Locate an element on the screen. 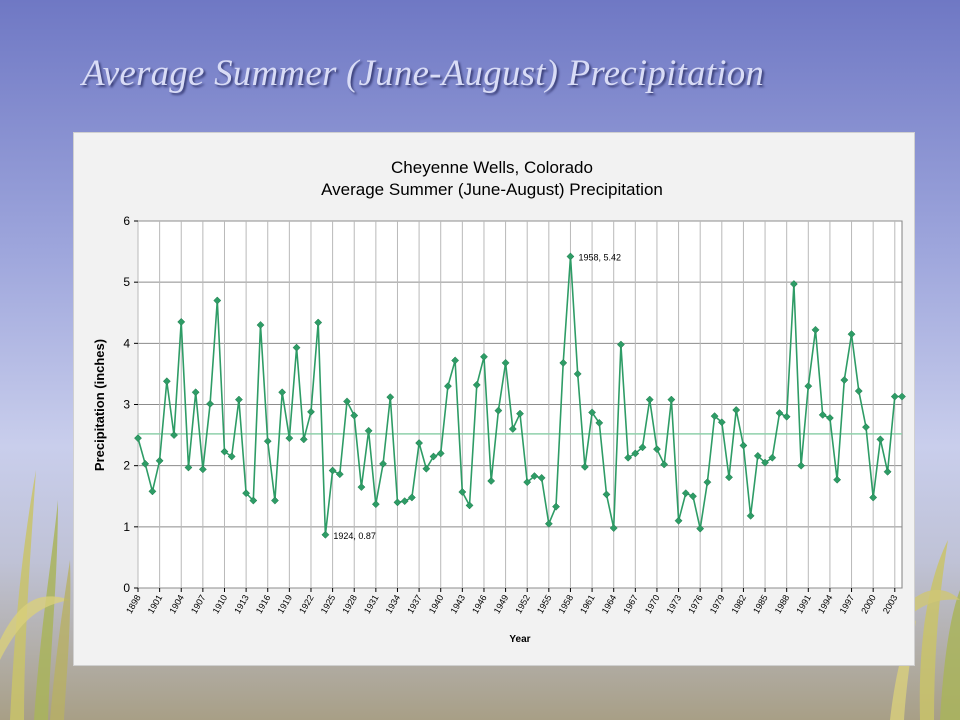 This screenshot has height=720, width=960. y-axis-ticks: 0 1 2 3 4 5 6 is located at coordinates (130, 404).